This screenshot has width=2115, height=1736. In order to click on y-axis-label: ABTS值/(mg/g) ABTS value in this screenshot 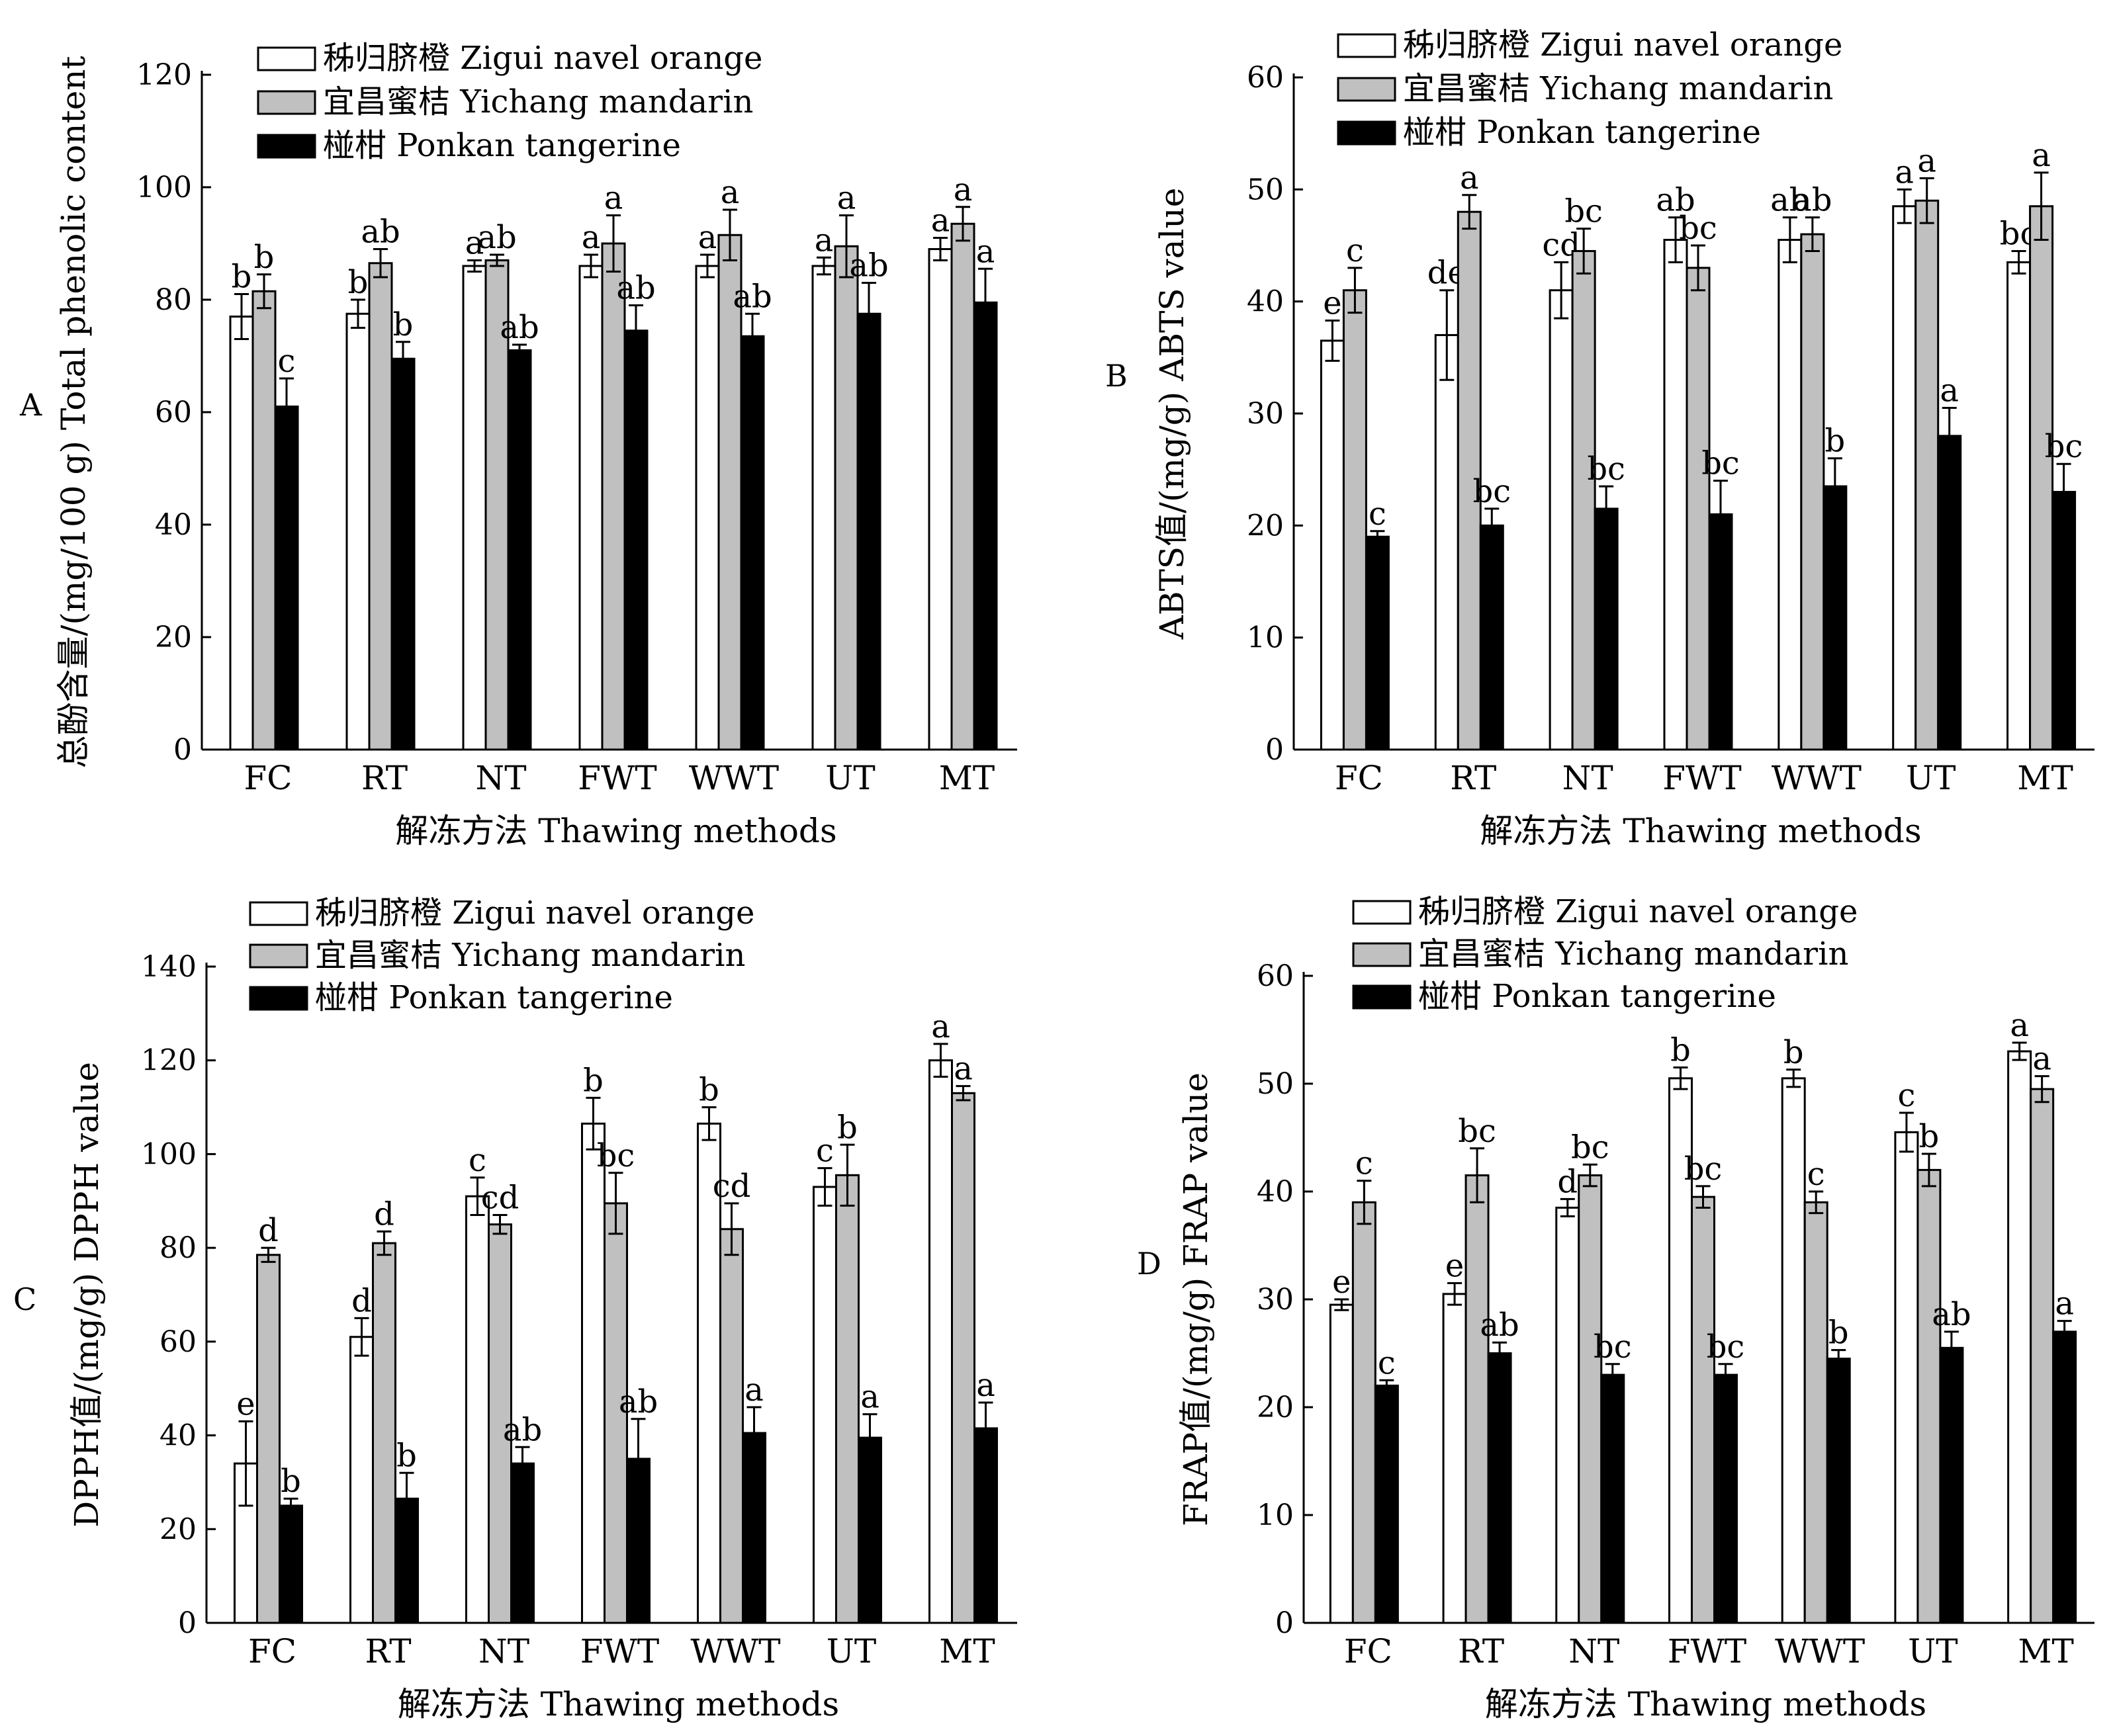, I will do `click(1172, 414)`.